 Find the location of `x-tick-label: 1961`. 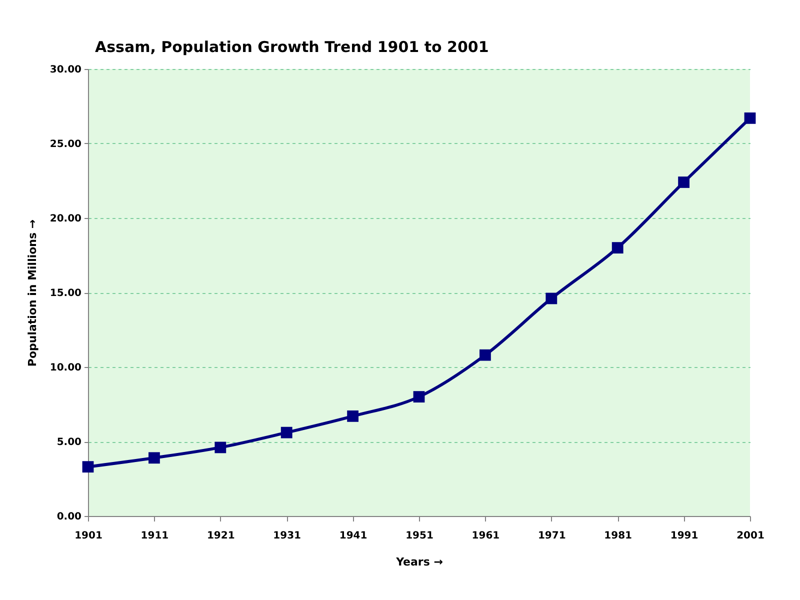

x-tick-label: 1961 is located at coordinates (486, 536).